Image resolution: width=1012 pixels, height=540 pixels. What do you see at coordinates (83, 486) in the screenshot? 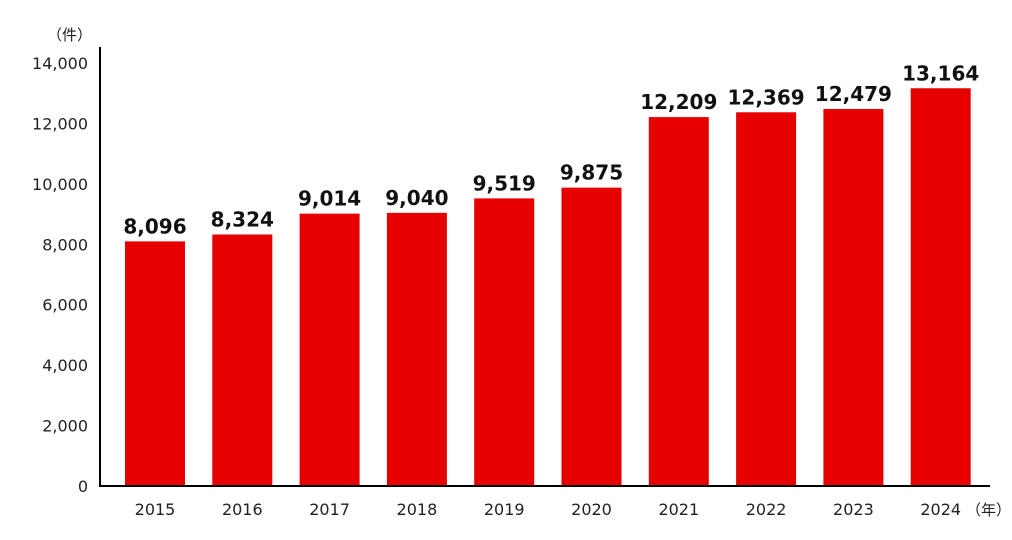
I see `y-tick-label: 0` at bounding box center [83, 486].